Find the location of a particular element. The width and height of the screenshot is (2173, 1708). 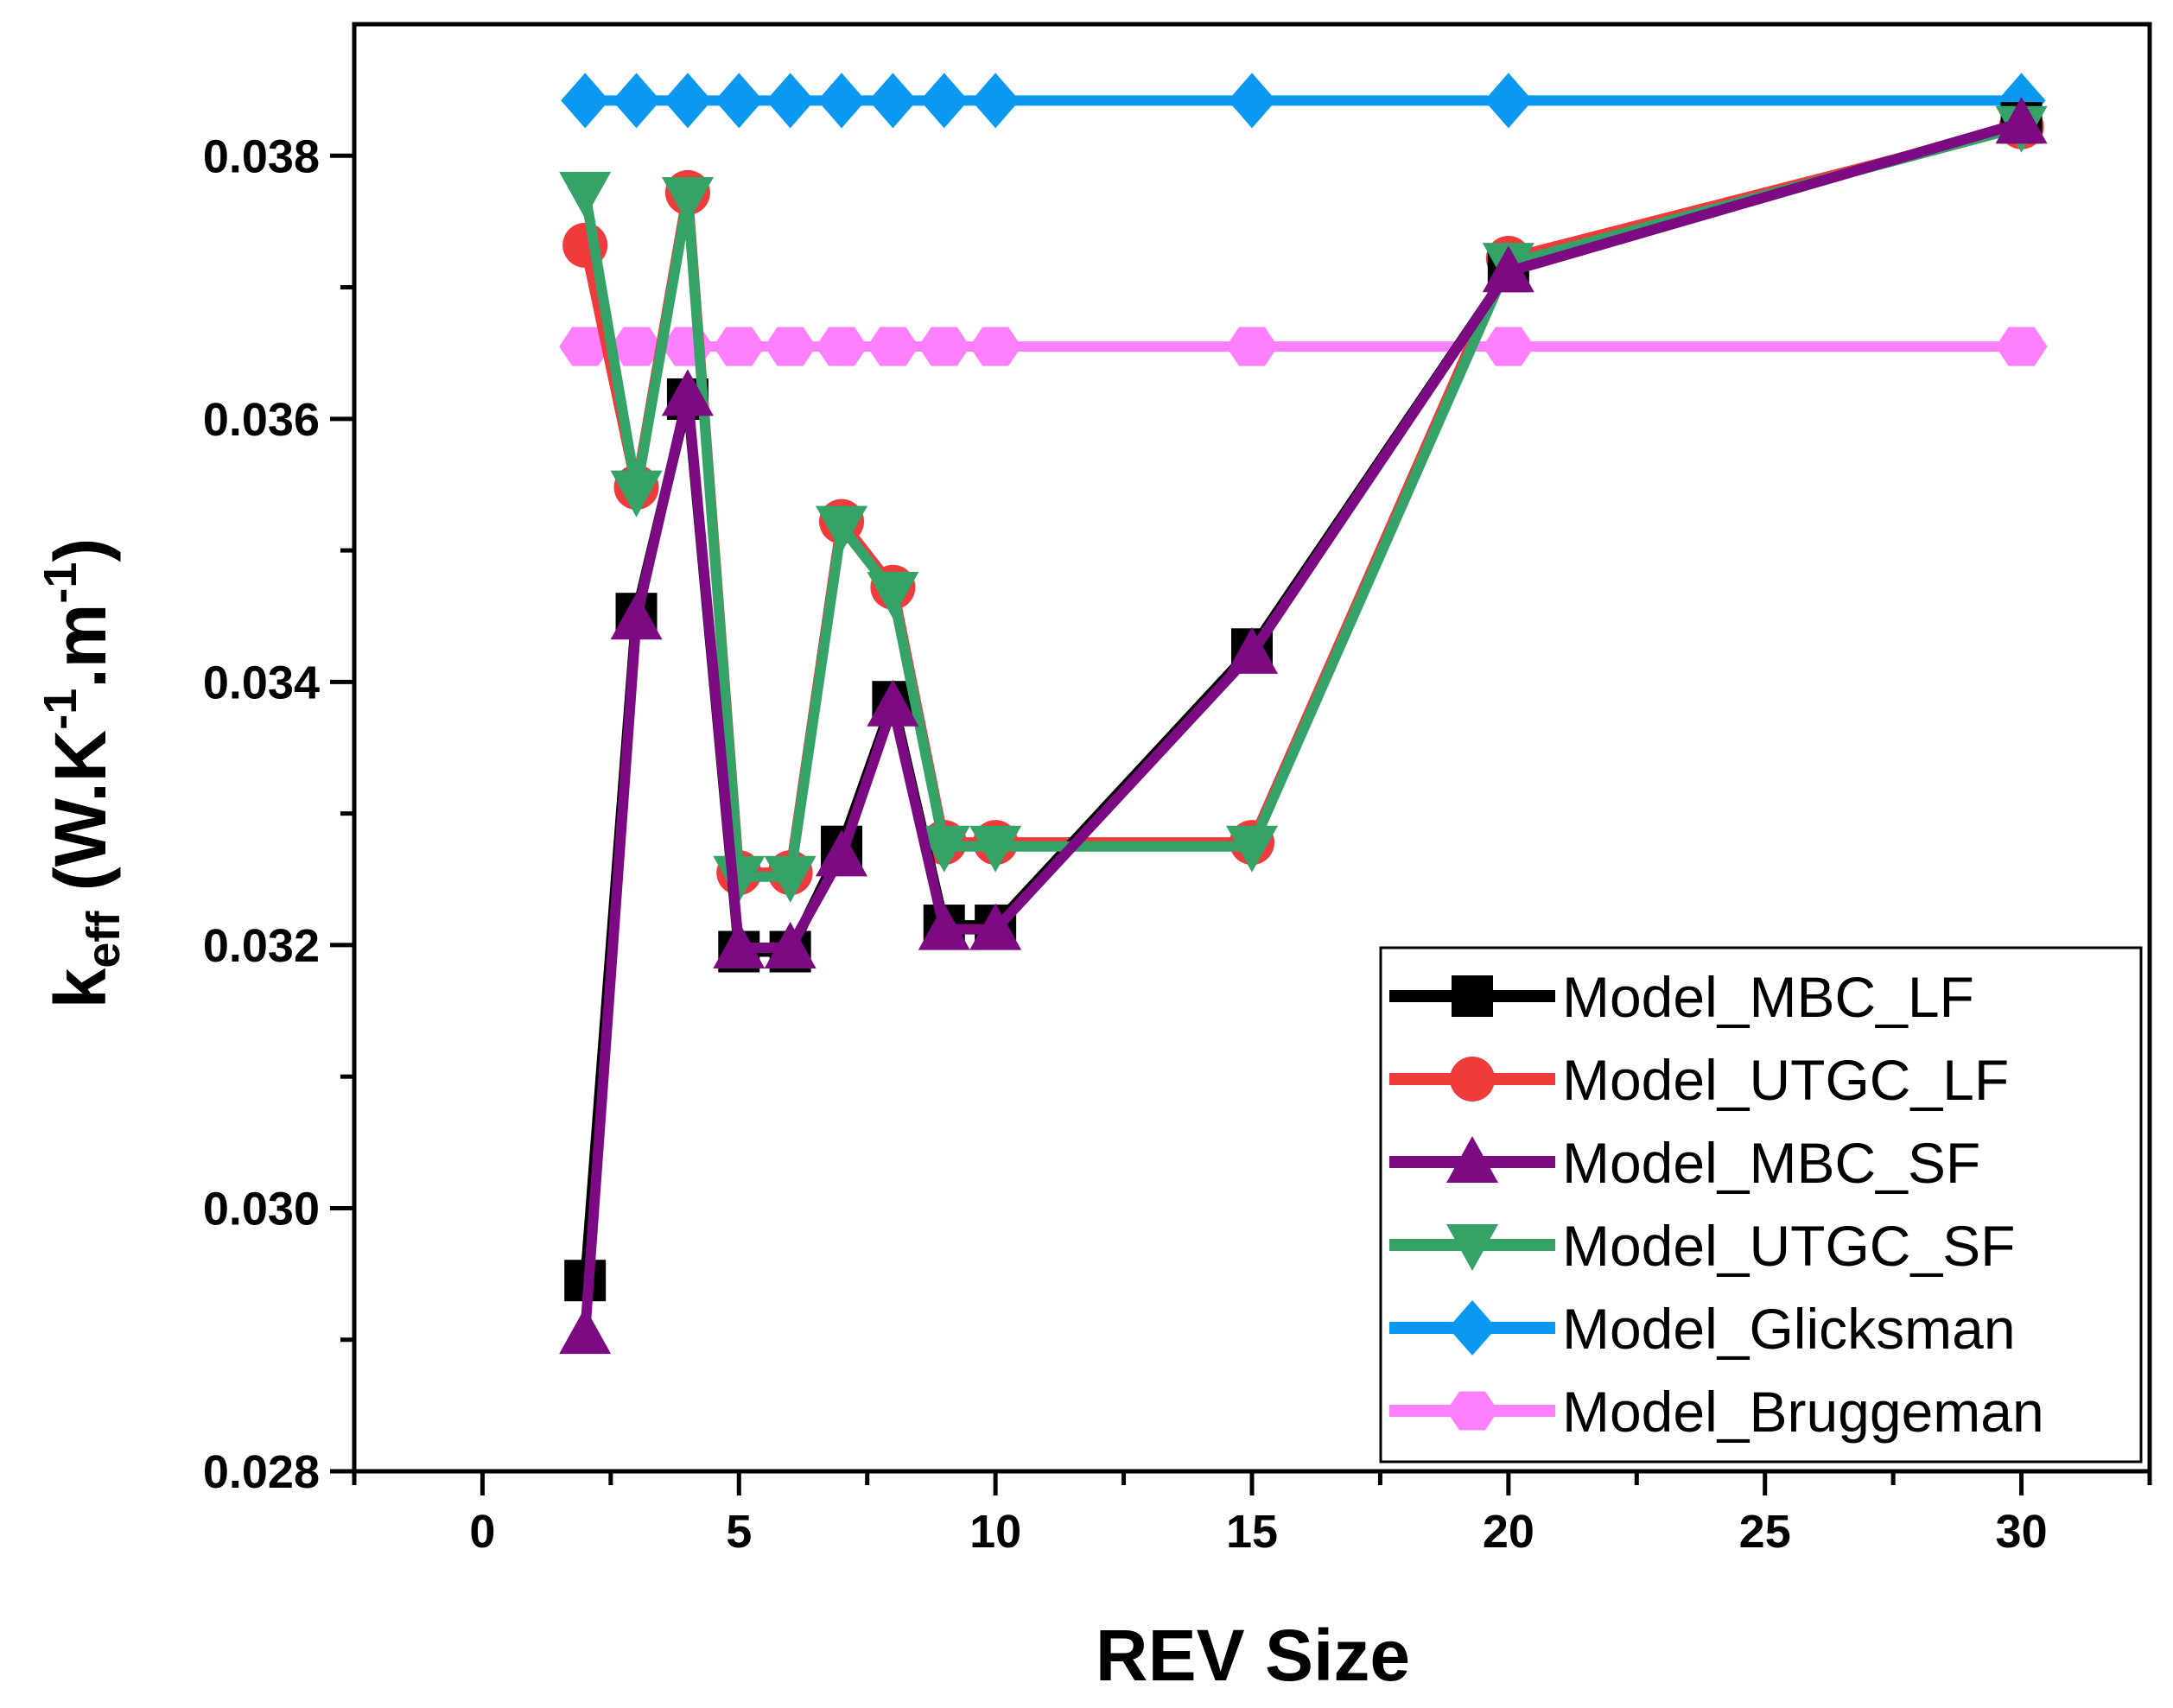

legend-label: Model_Glicksman is located at coordinates (1789, 1329).